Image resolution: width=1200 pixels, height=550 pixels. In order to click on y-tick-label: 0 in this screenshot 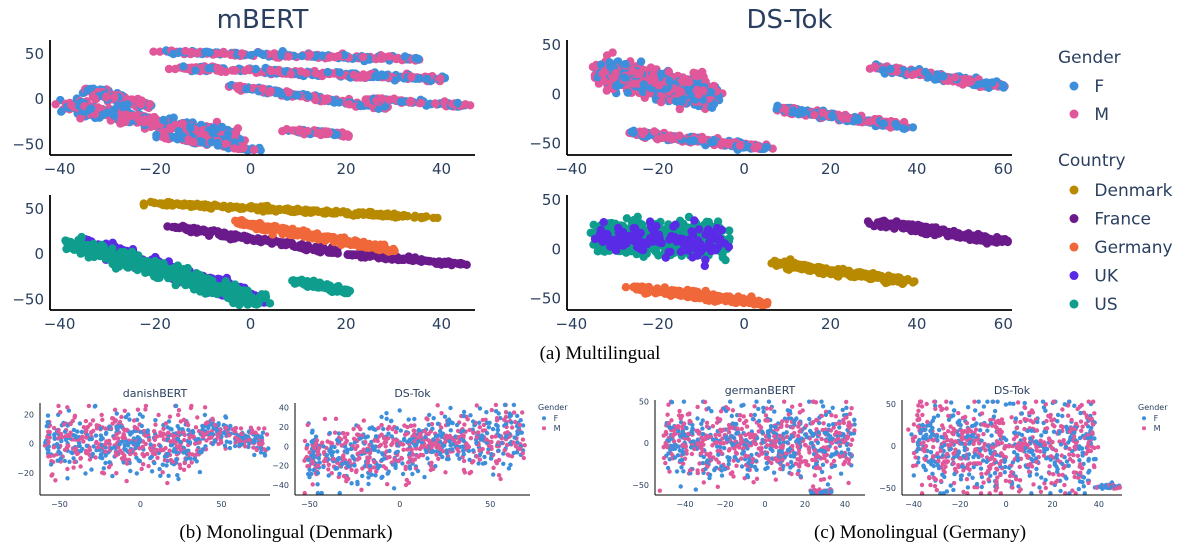, I will do `click(556, 94)`.